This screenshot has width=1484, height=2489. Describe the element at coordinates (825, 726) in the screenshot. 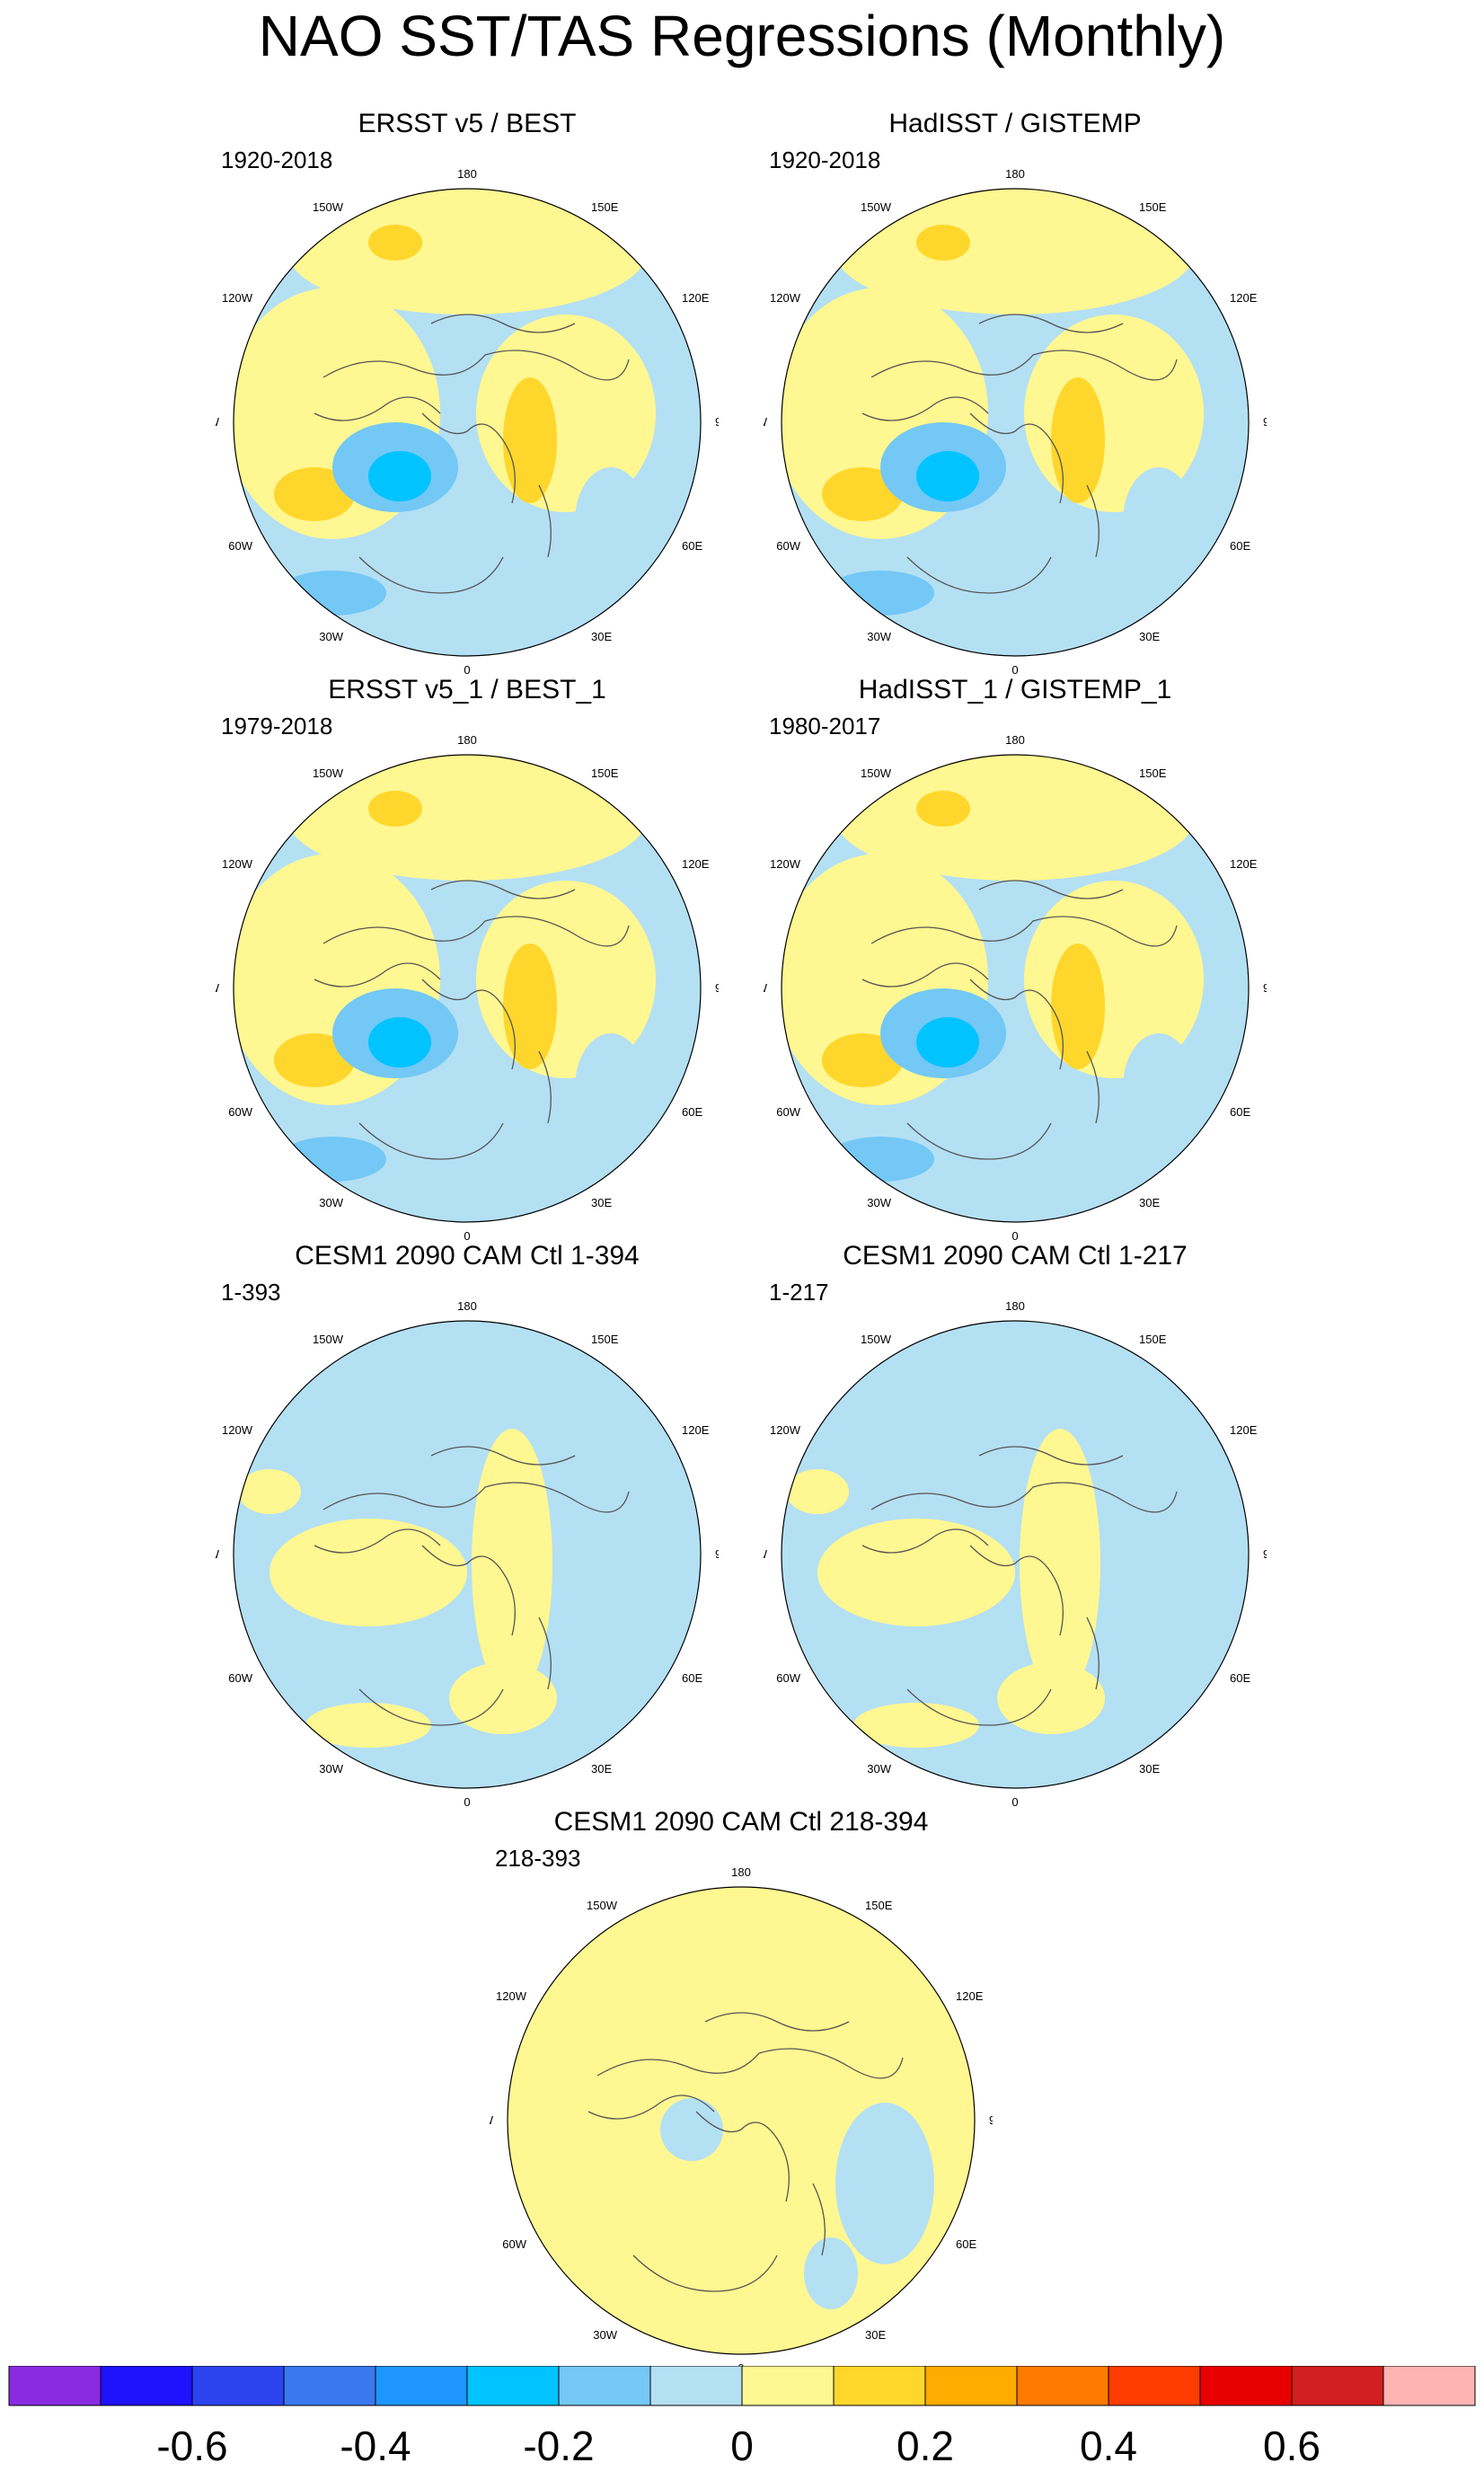

I see `panel-period: 1980-2017` at that location.